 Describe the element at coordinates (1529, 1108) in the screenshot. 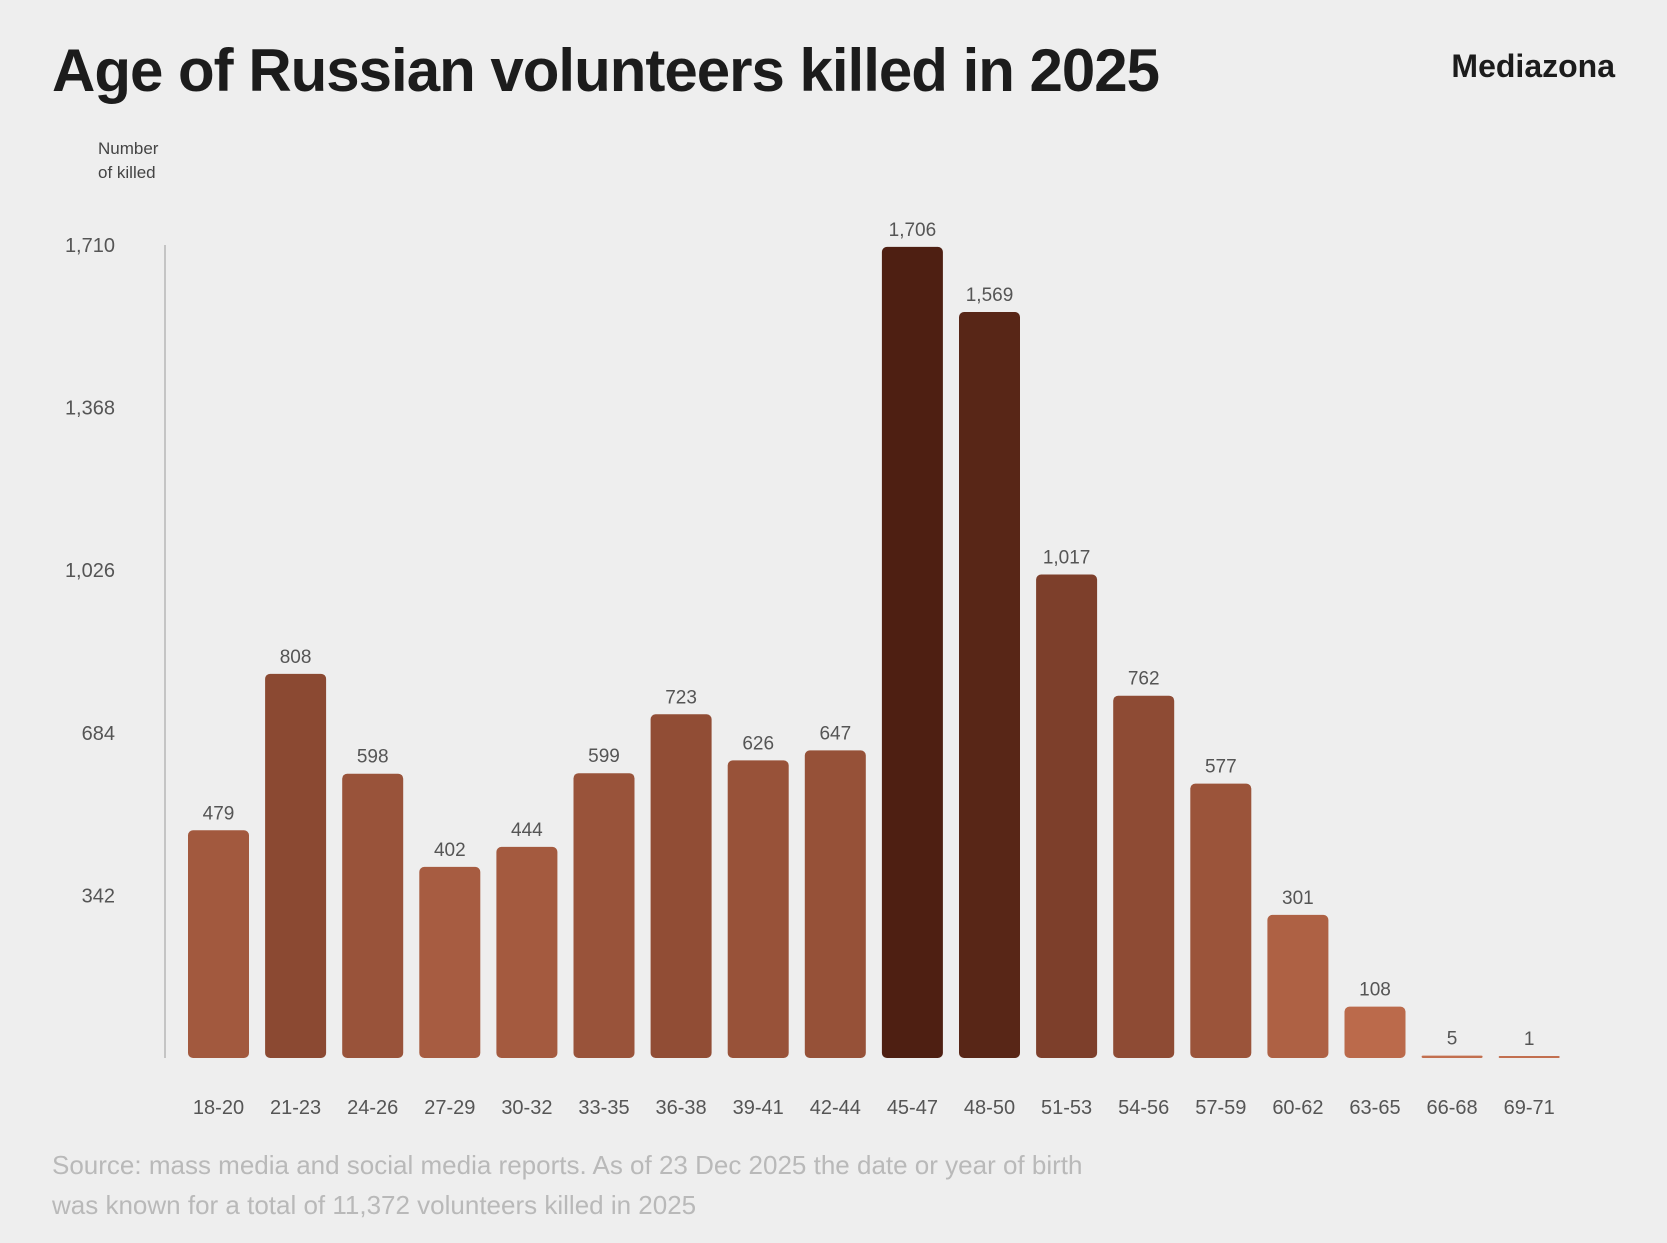

I see `x-tick-label: 69-71` at that location.